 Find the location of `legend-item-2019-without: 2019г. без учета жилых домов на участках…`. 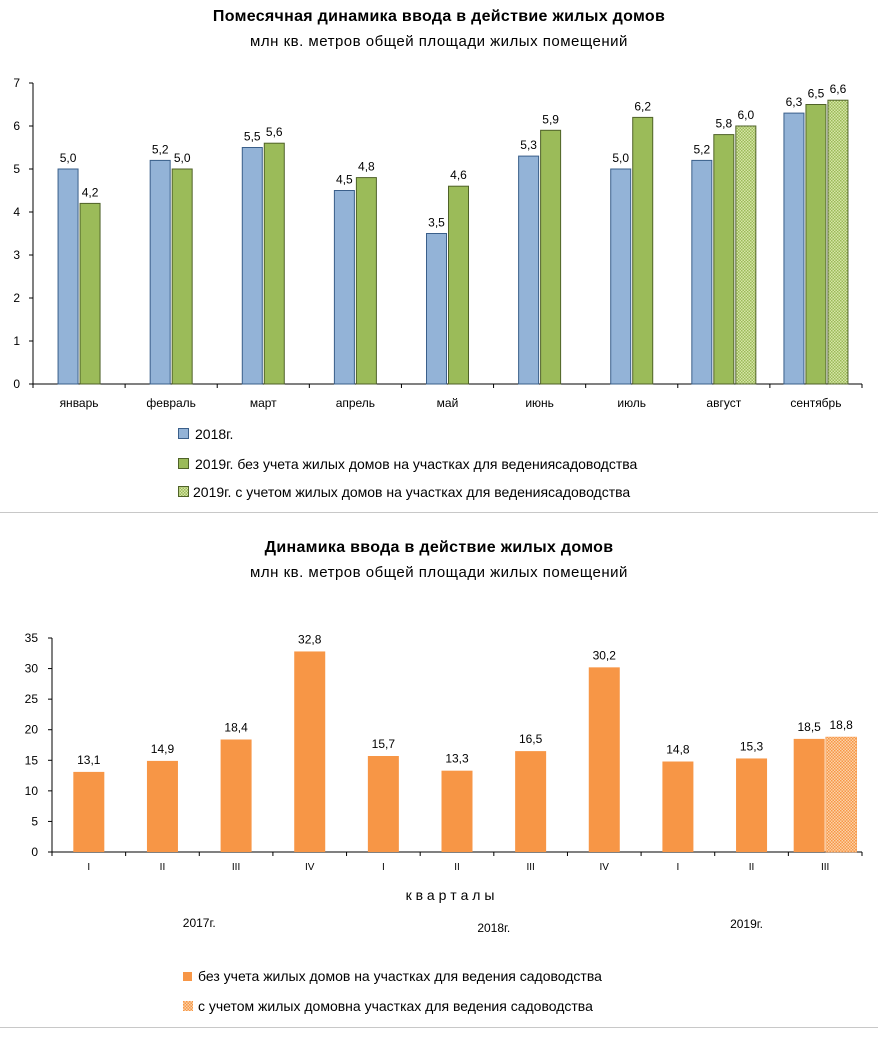

legend-item-2019-without: 2019г. без учета жилых домов на участках… is located at coordinates (407, 464).